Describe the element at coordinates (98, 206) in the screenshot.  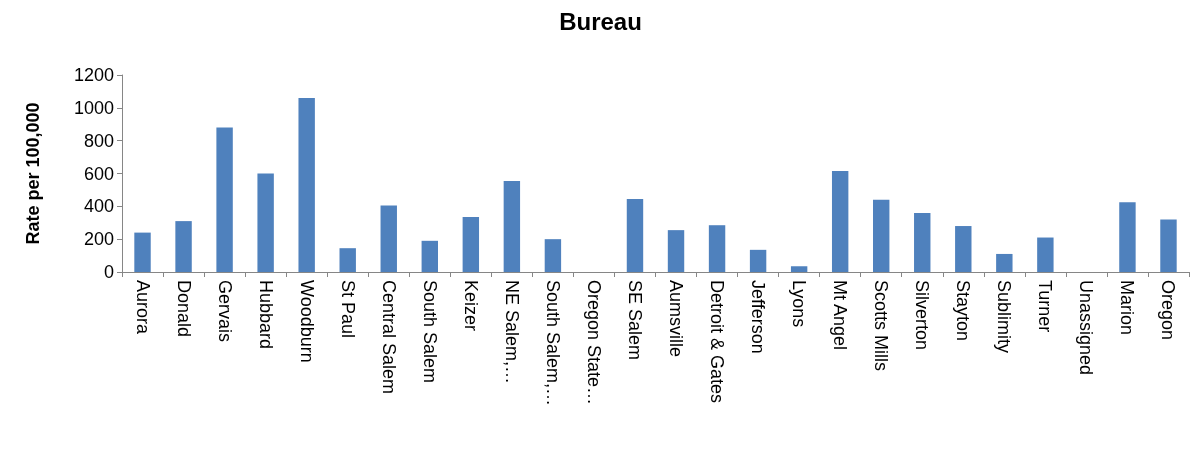
I see `y-tick-label: 400` at that location.